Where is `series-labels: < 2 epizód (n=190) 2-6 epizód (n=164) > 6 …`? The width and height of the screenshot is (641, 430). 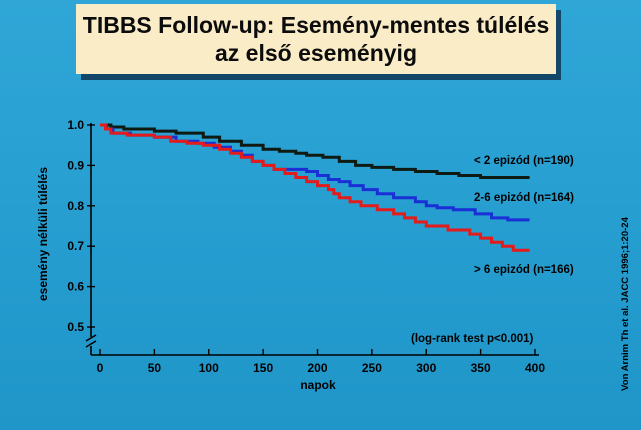
series-labels: < 2 epizód (n=190) 2-6 epizód (n=164) > 6 … is located at coordinates (524, 215).